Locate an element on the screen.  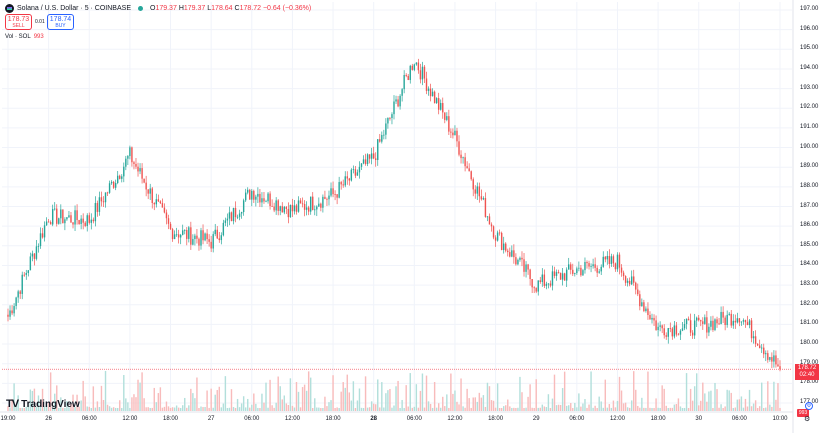
symbol-title: Solana / U.S. Dollar · 5 · COINBASE is located at coordinates (74, 8).